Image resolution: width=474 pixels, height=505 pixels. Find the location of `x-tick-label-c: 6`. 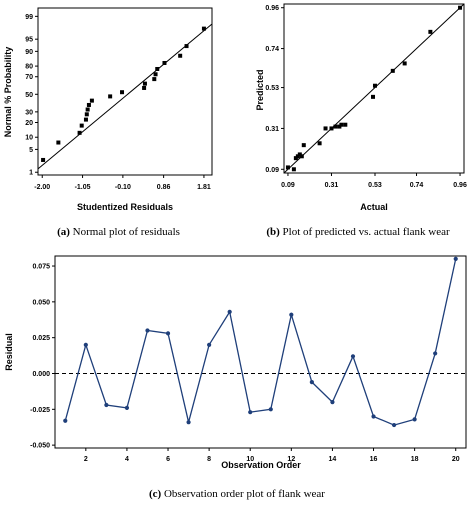

x-tick-label-c: 6 is located at coordinates (168, 459).